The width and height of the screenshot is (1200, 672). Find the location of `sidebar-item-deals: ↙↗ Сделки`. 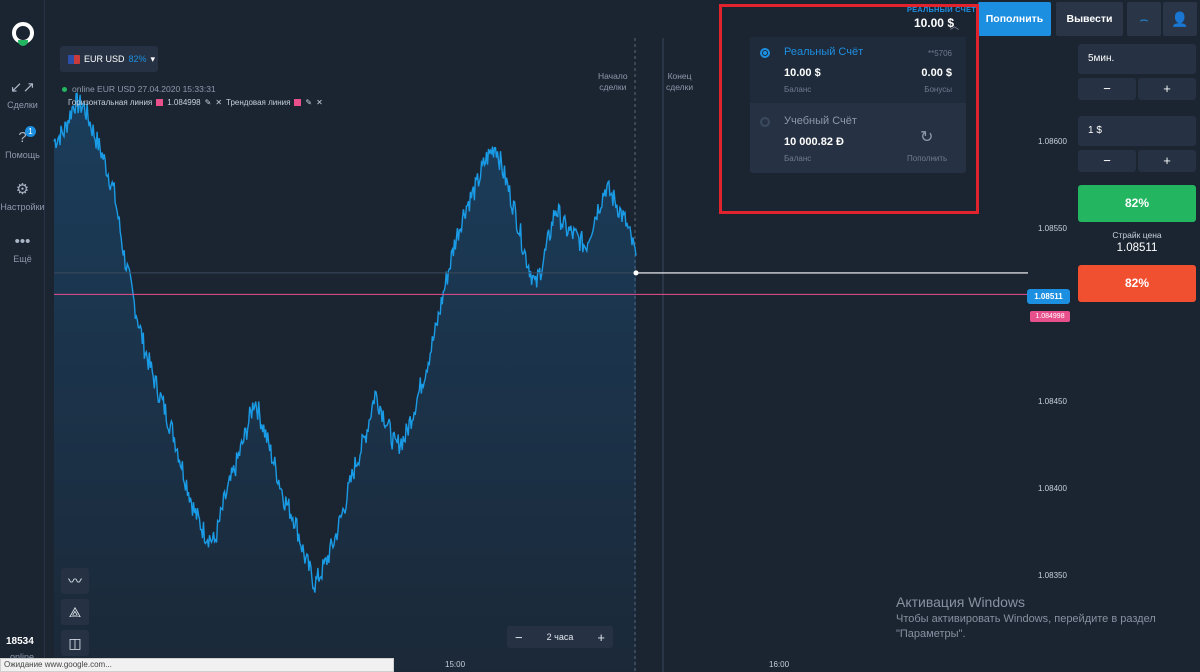

sidebar-item-deals: ↙↗ Сделки is located at coordinates (22, 95).